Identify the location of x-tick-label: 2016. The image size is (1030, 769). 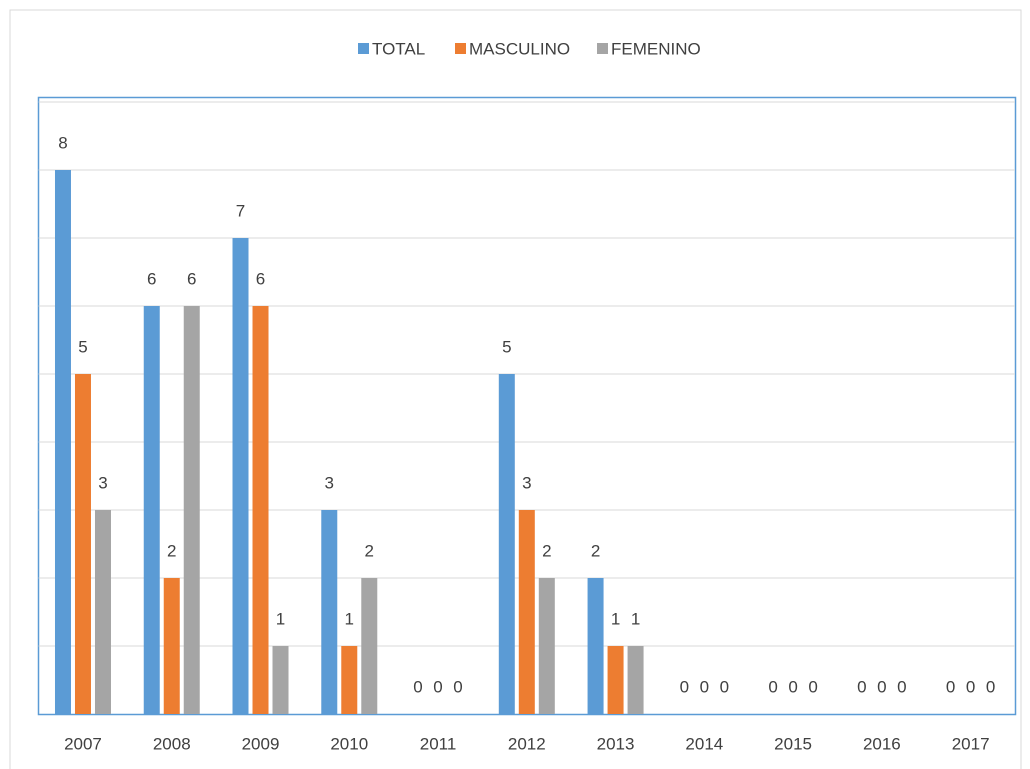
(882, 743).